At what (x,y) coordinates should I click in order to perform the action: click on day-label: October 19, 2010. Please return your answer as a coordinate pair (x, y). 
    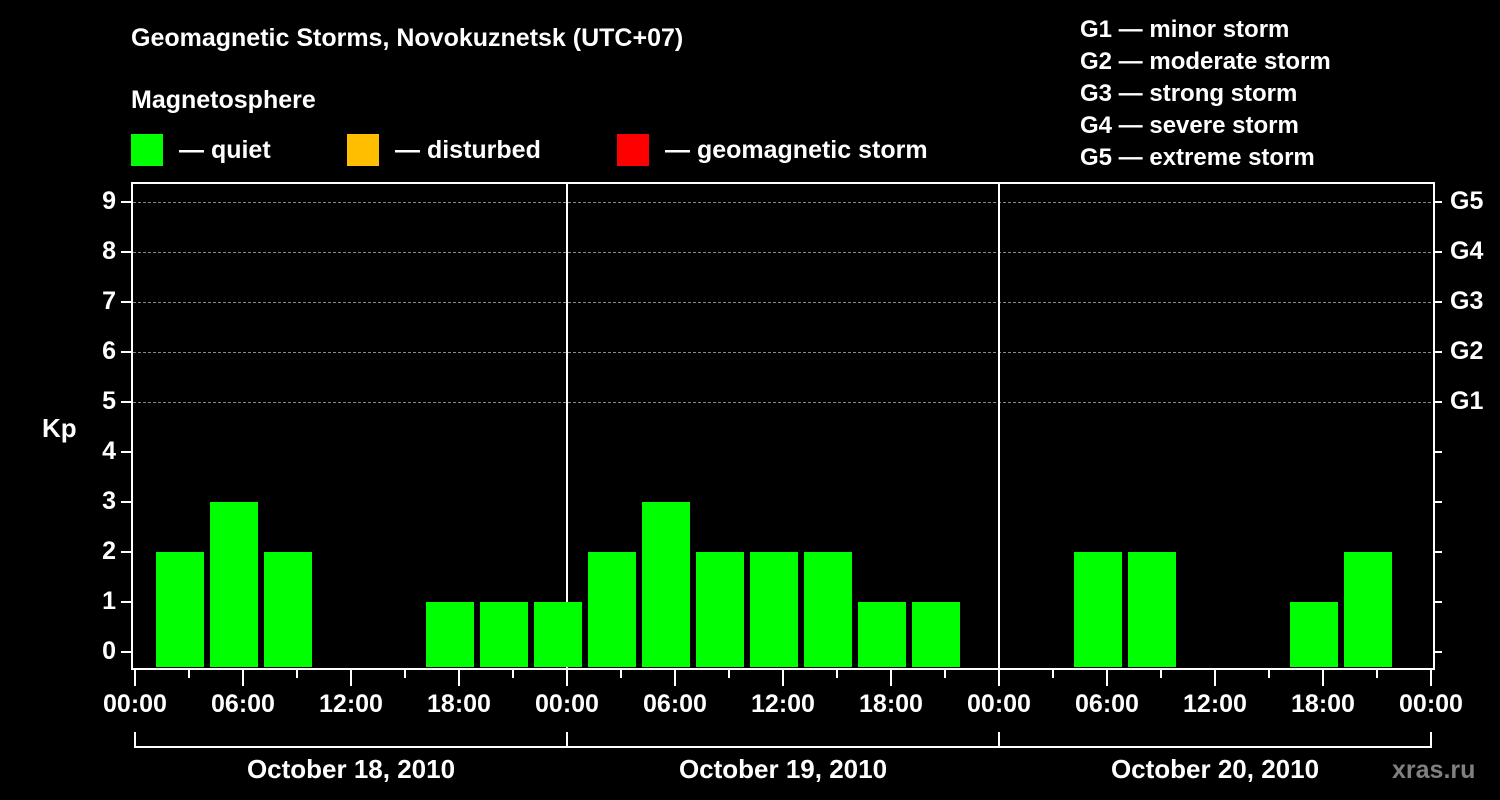
    Looking at the image, I should click on (783, 769).